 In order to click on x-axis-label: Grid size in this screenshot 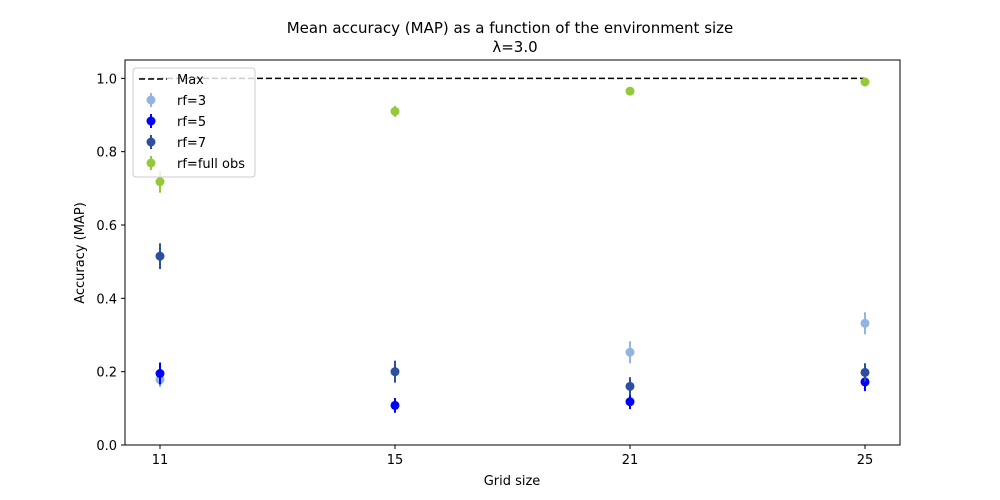, I will do `click(512, 481)`.